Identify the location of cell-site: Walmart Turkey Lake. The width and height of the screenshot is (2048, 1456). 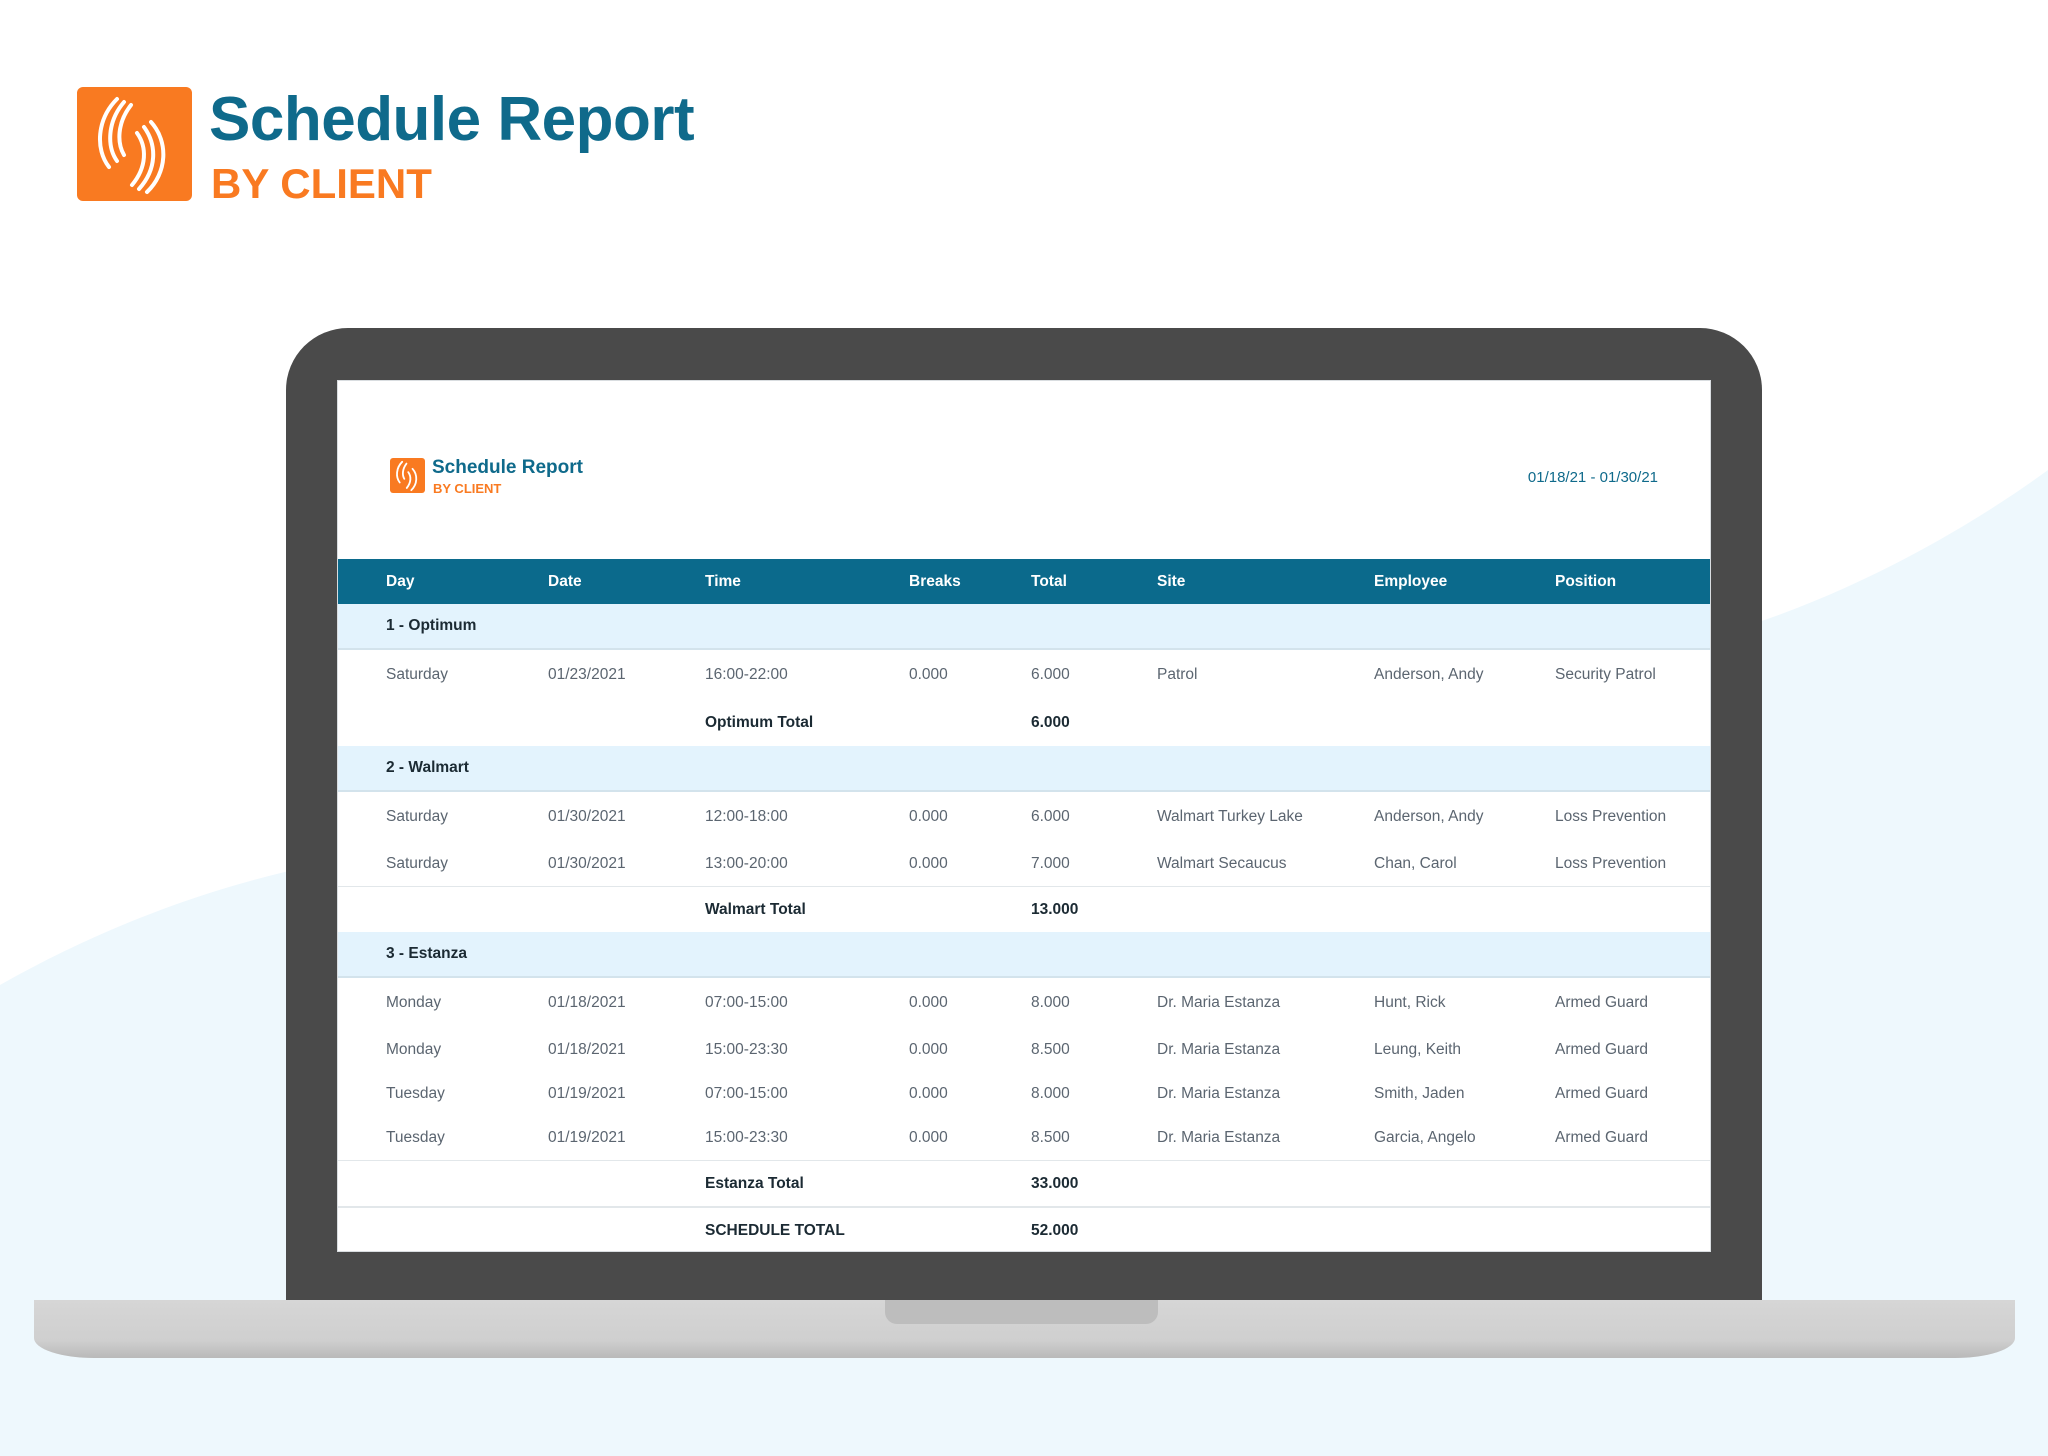
(1230, 816).